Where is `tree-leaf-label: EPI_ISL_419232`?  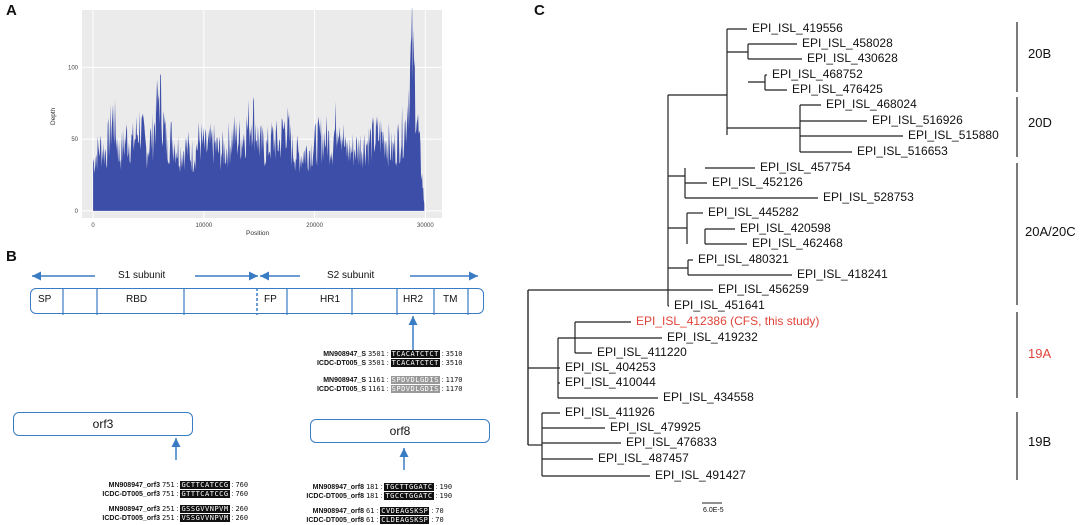 tree-leaf-label: EPI_ISL_419232 is located at coordinates (712, 337).